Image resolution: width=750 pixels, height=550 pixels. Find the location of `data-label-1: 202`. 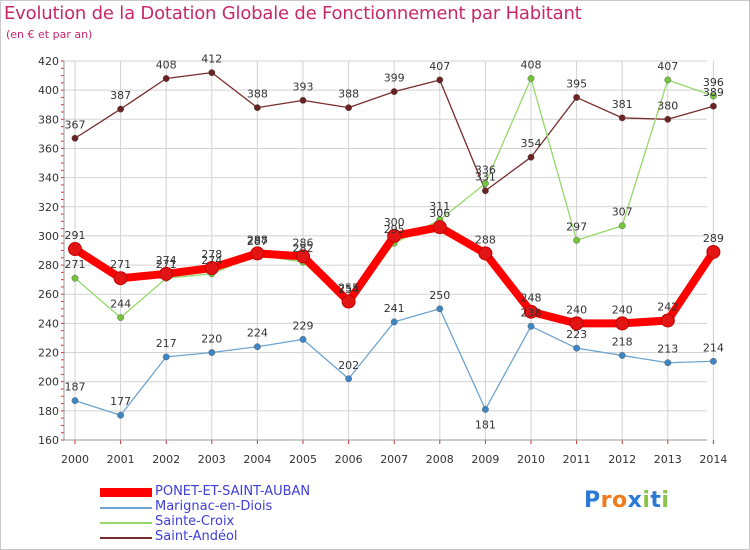

data-label-1: 202 is located at coordinates (348, 365).